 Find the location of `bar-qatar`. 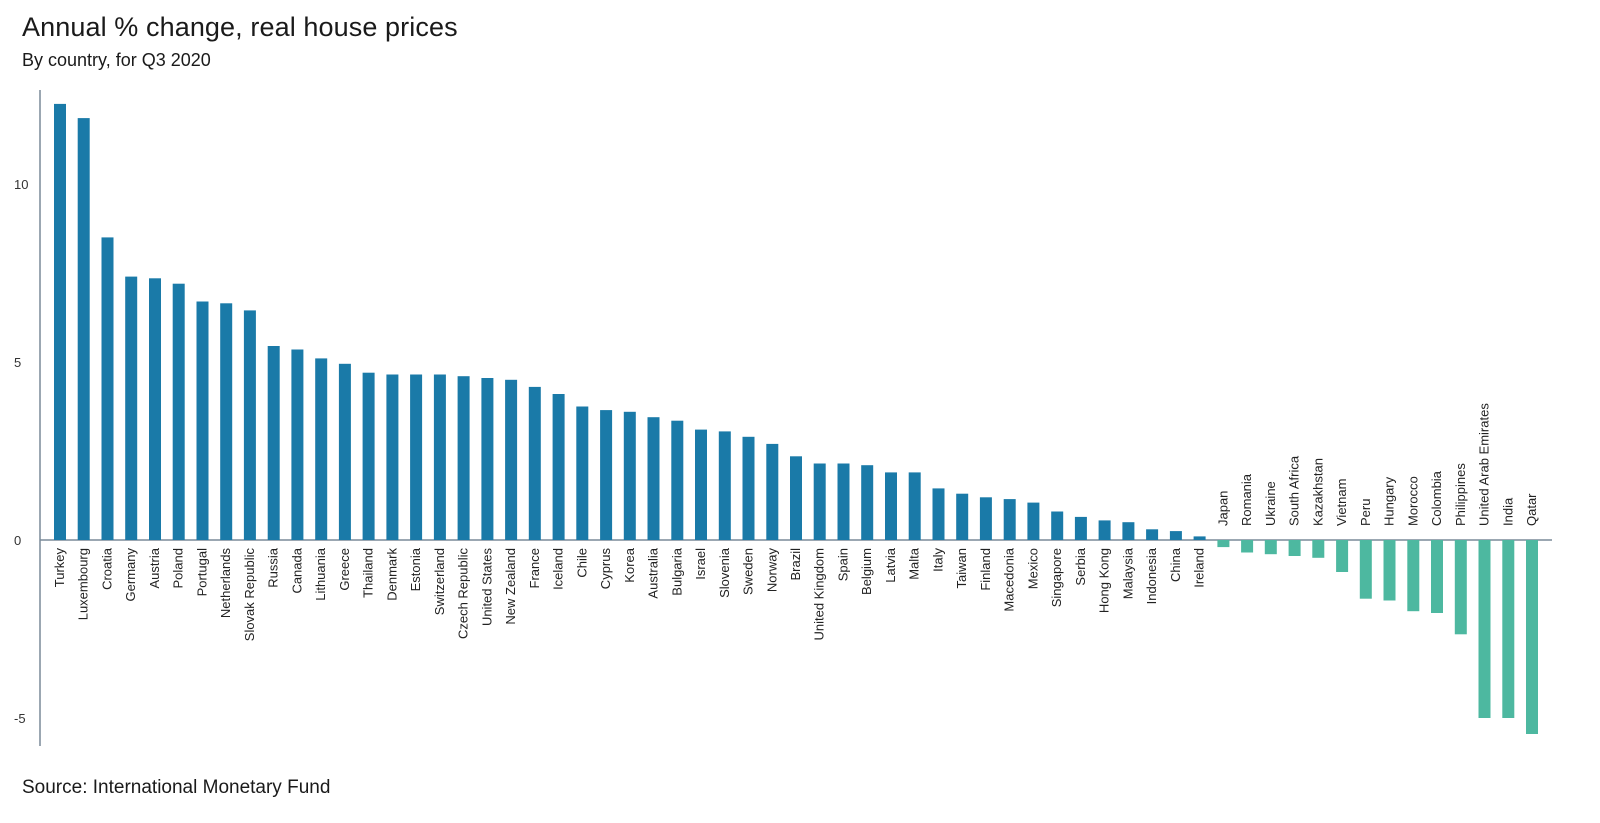

bar-qatar is located at coordinates (1532, 637).